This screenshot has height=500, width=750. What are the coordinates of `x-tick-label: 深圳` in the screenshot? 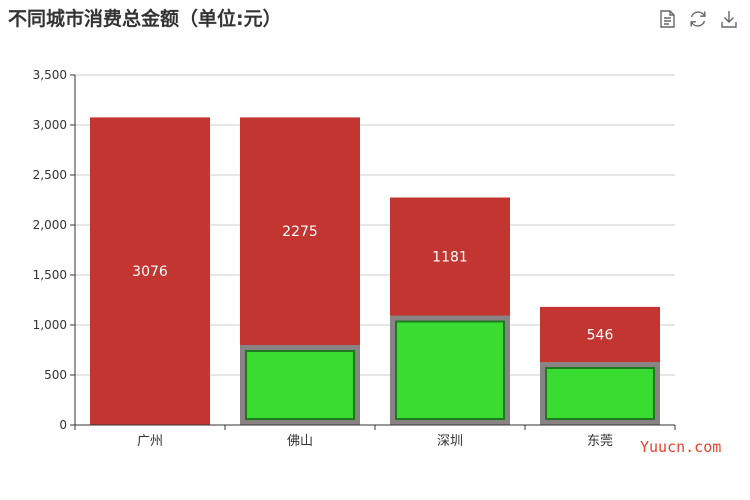 It's located at (450, 441).